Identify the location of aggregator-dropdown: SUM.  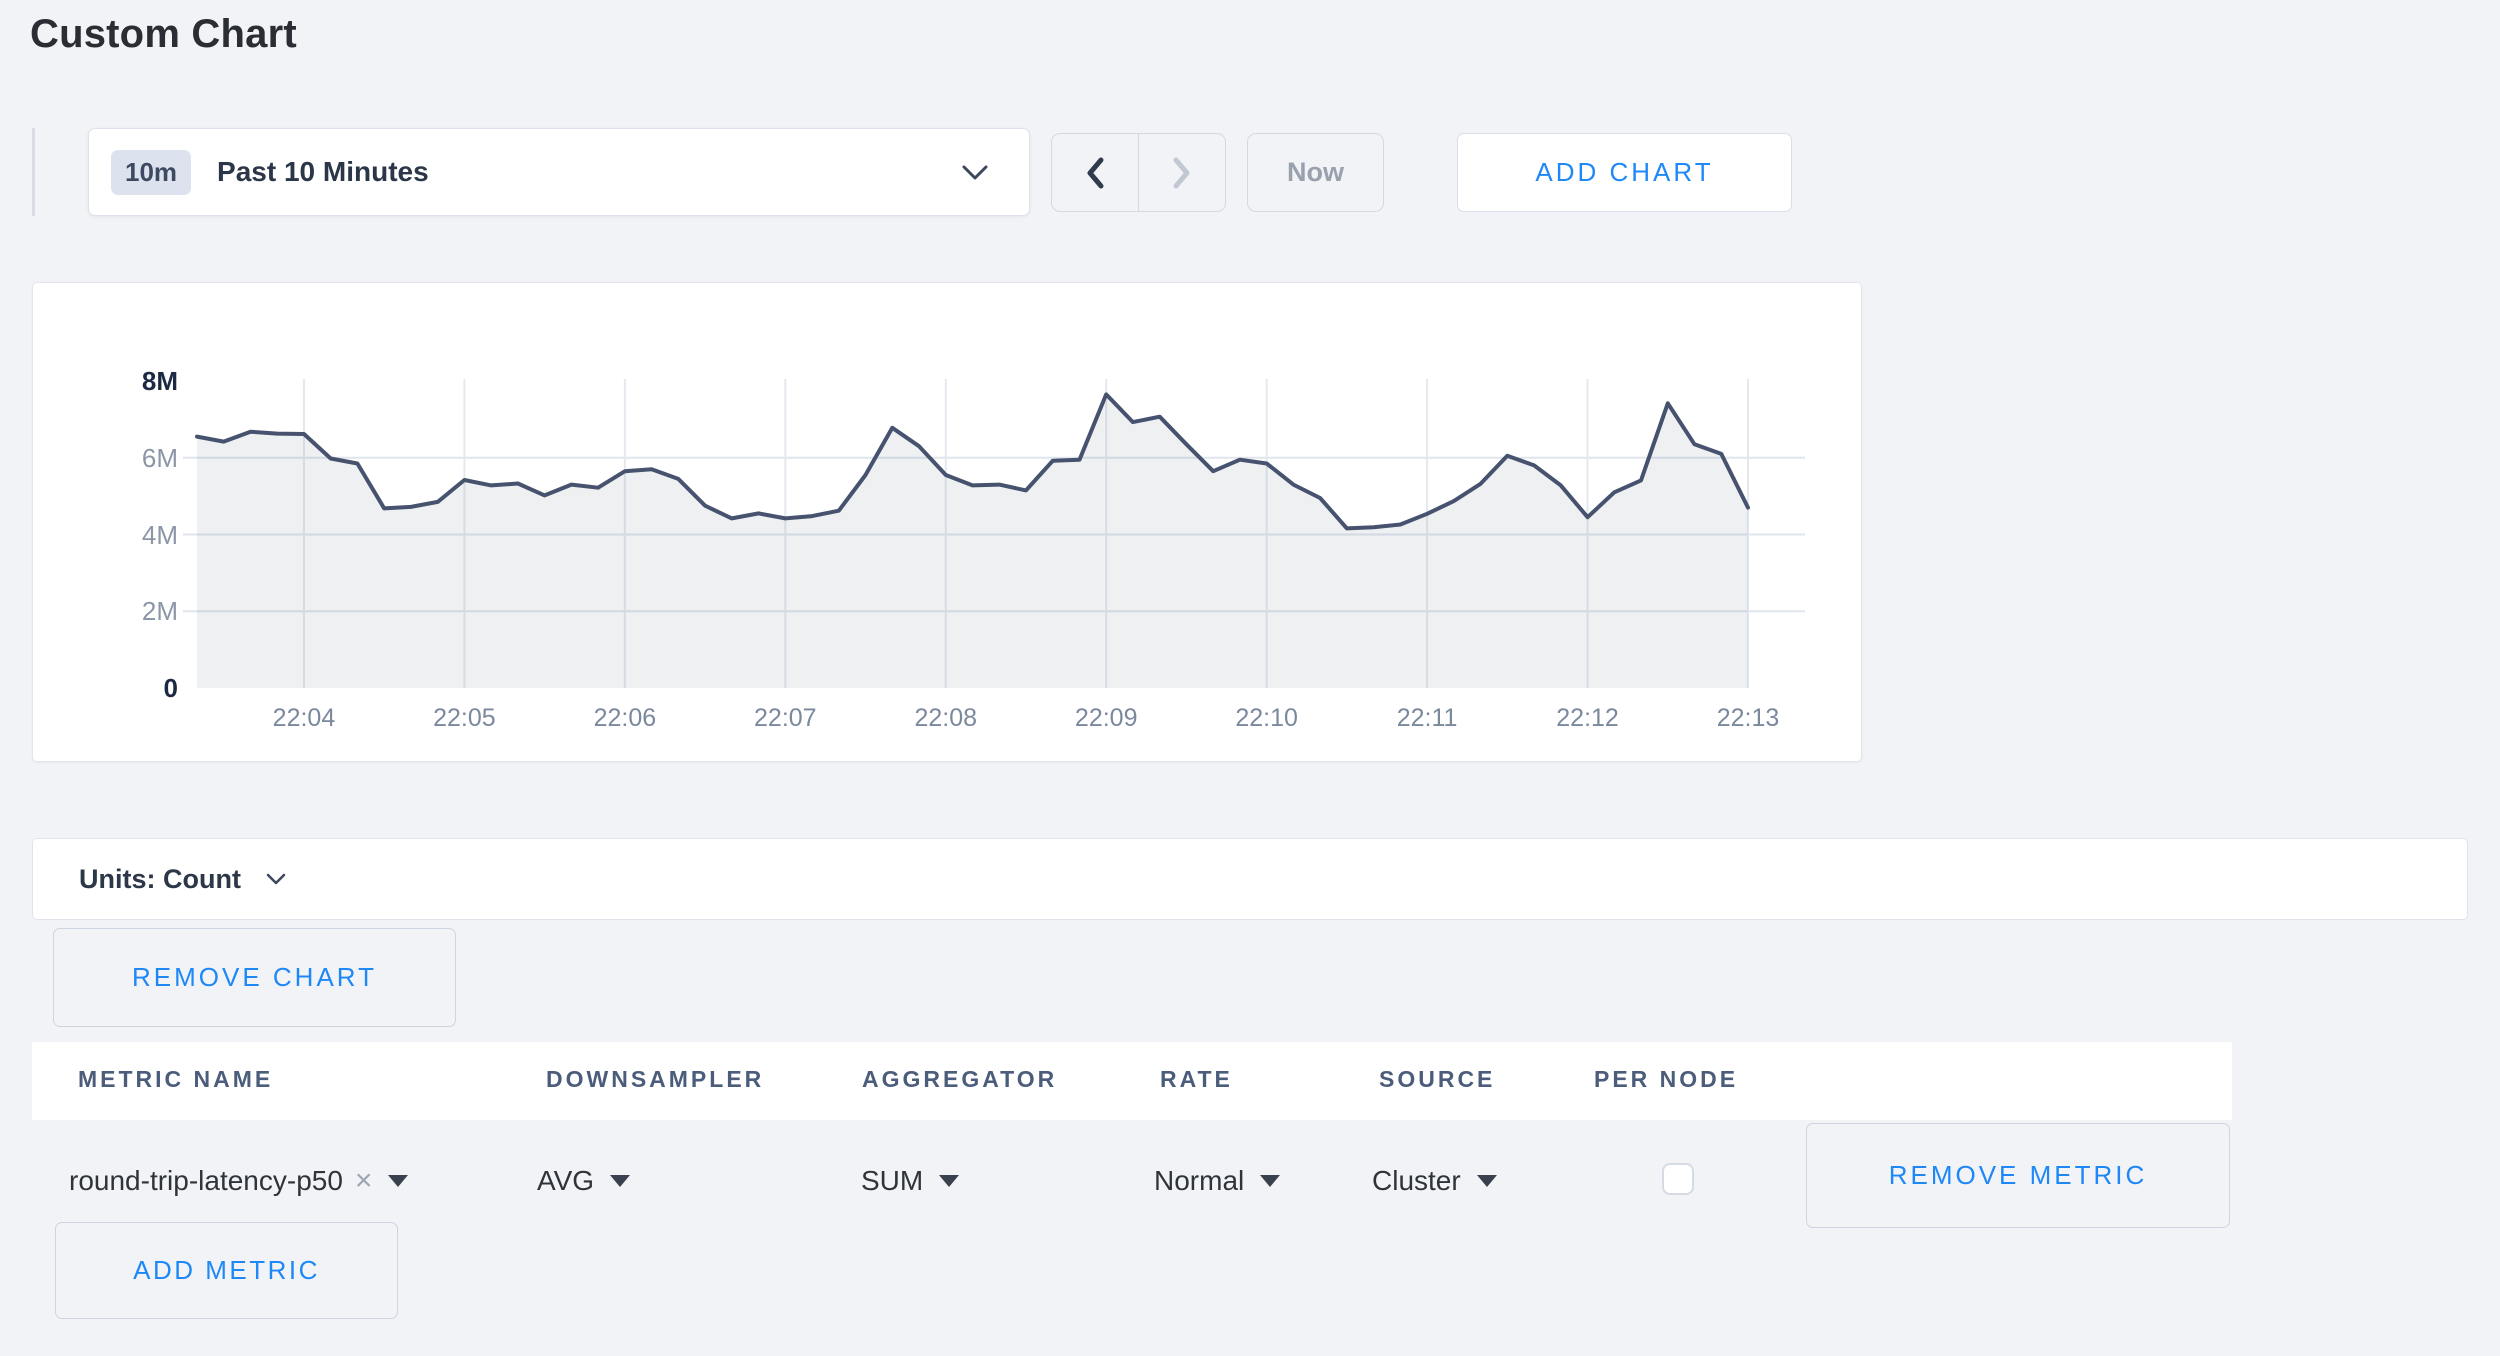
(910, 1181).